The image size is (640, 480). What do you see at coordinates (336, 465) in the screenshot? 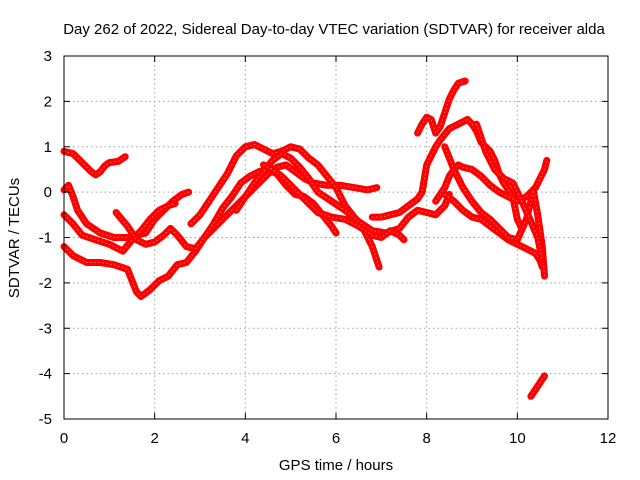
I see `x-axis-label: GPS time / hours` at bounding box center [336, 465].